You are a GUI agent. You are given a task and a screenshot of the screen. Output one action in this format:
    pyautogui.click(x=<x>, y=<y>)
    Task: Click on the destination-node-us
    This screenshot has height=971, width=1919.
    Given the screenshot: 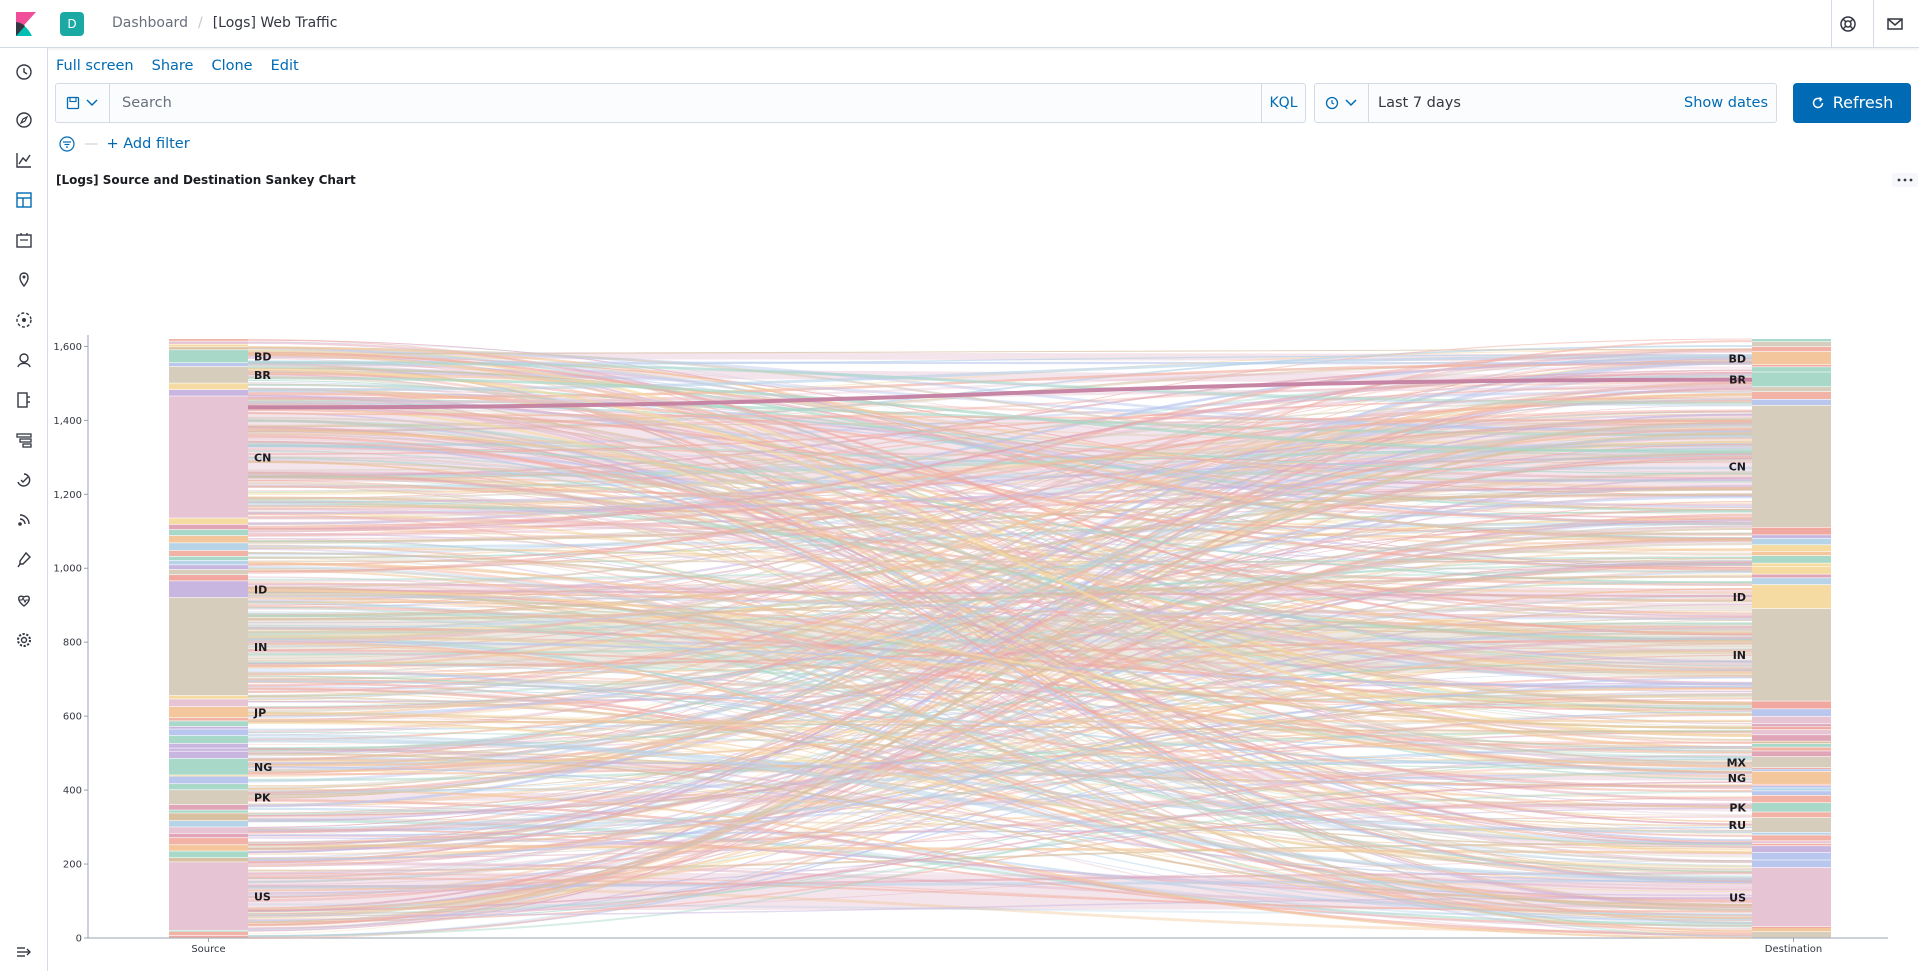 What is the action you would take?
    pyautogui.click(x=1791, y=897)
    